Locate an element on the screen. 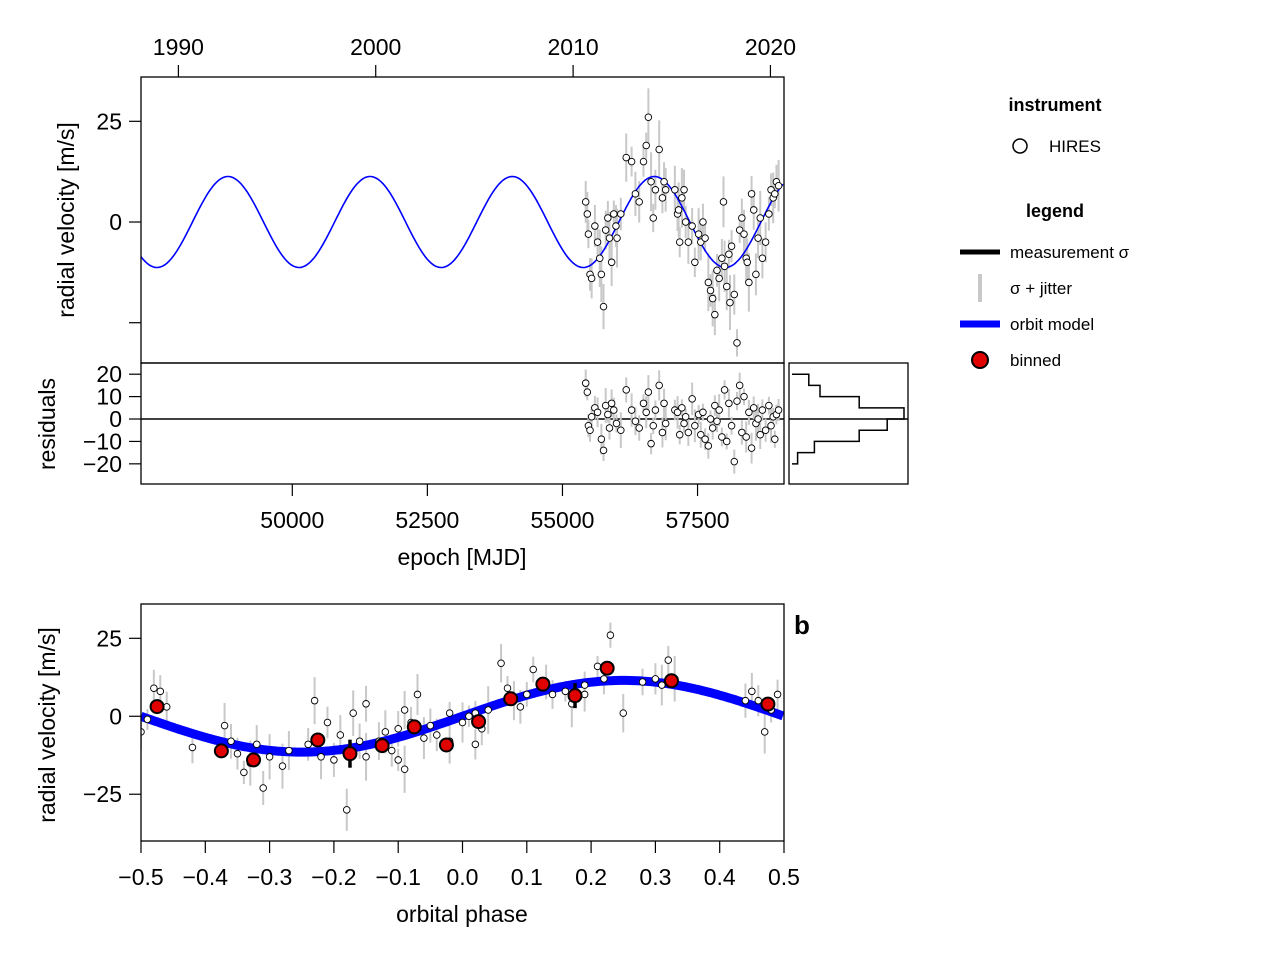 This screenshot has height=960, width=1280. legend-model-label: orbit model is located at coordinates (1052, 324).